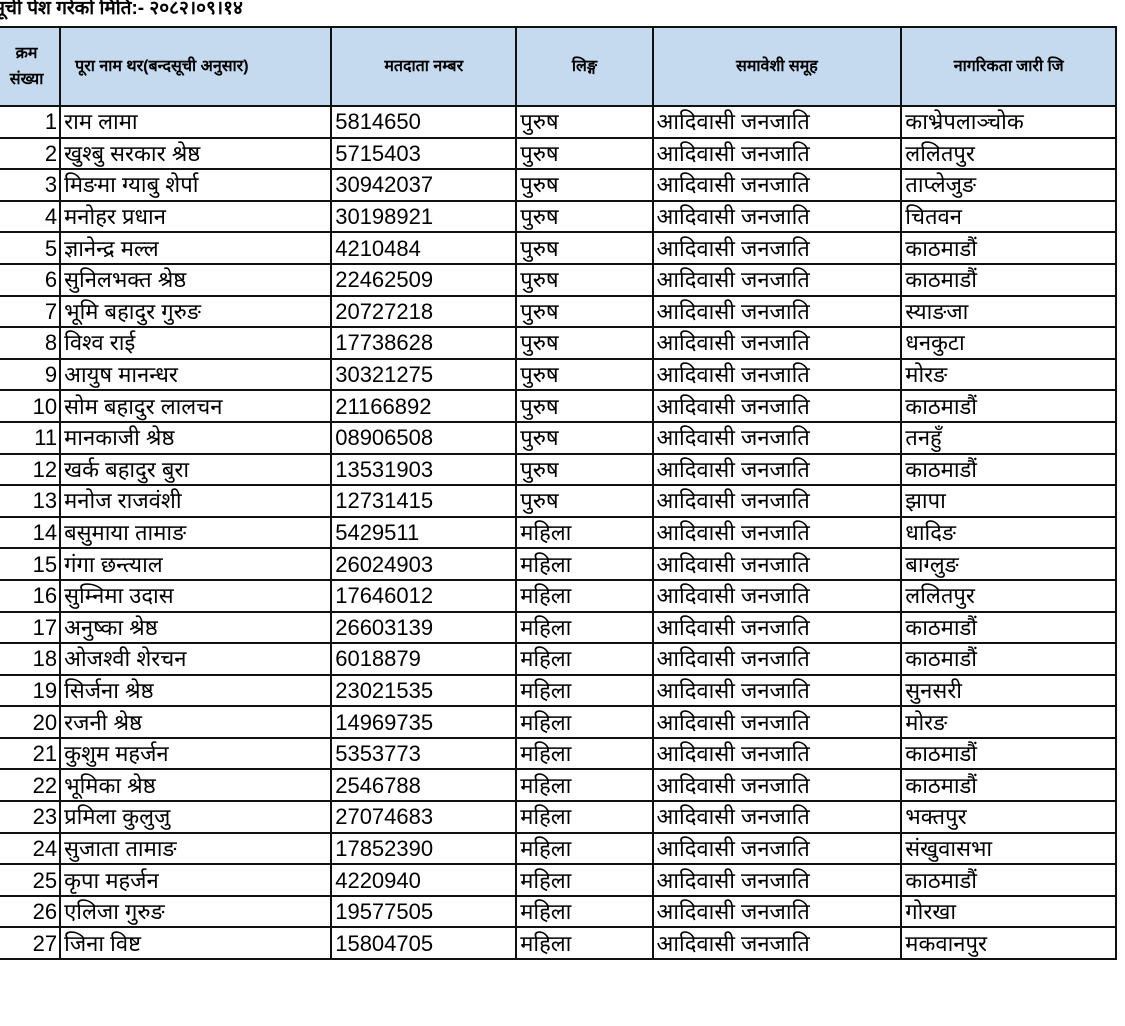 The height and width of the screenshot is (1026, 1125). I want to click on name-cell: भूमि बहादुर गुरुङ, so click(196, 311).